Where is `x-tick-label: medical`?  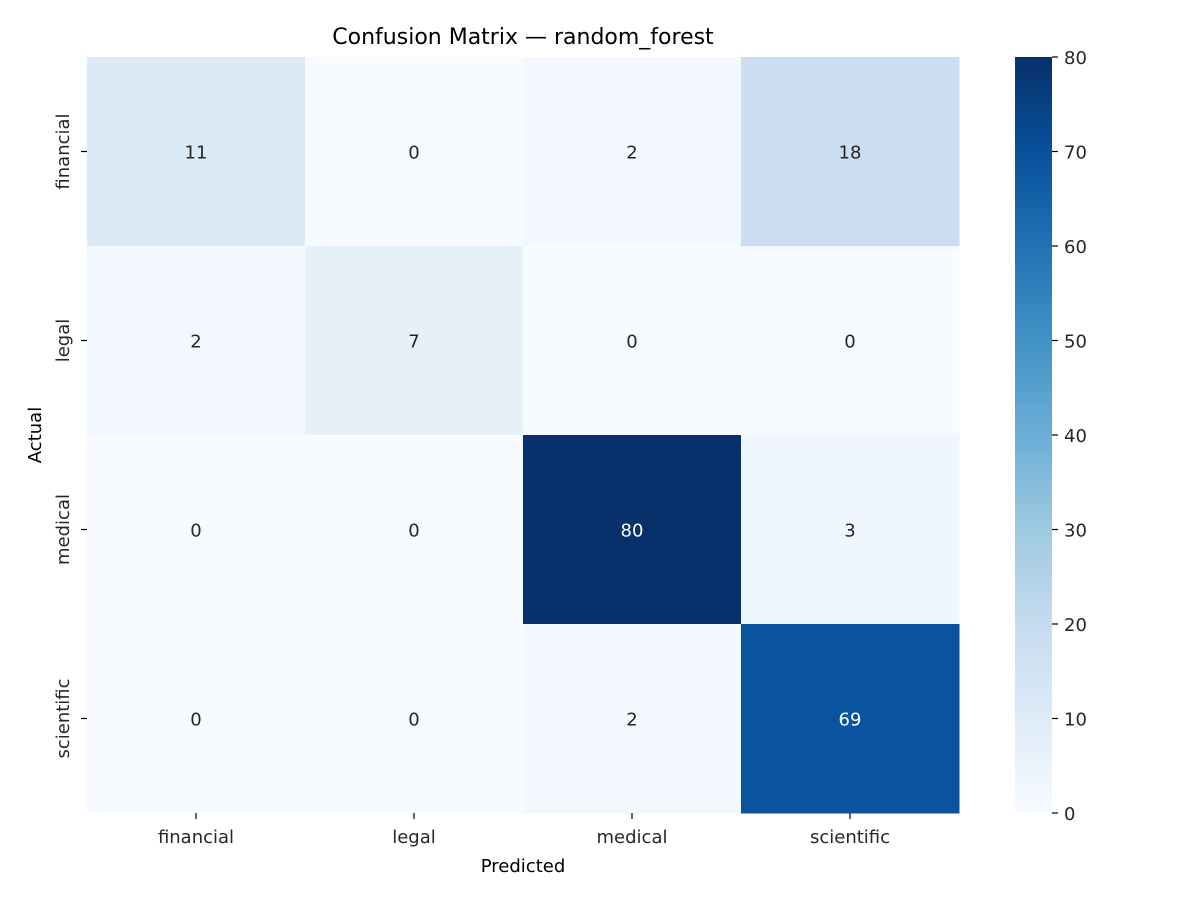
x-tick-label: medical is located at coordinates (632, 837).